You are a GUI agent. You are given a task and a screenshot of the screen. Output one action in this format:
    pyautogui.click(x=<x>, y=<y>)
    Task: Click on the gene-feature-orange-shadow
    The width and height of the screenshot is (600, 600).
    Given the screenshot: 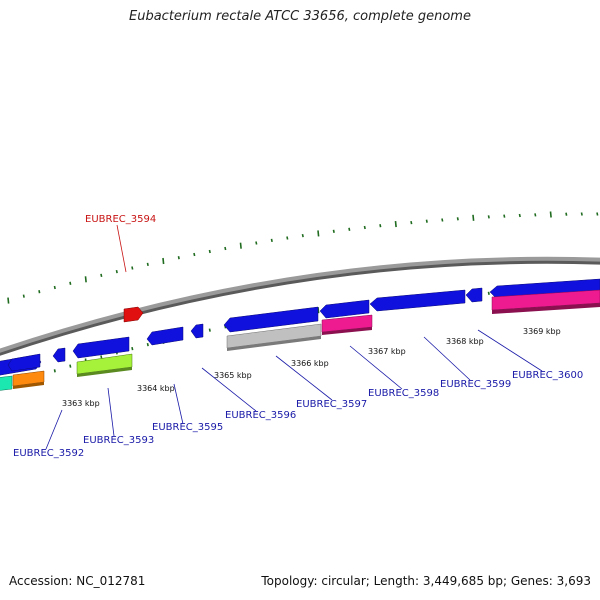 What is the action you would take?
    pyautogui.click(x=28, y=385)
    